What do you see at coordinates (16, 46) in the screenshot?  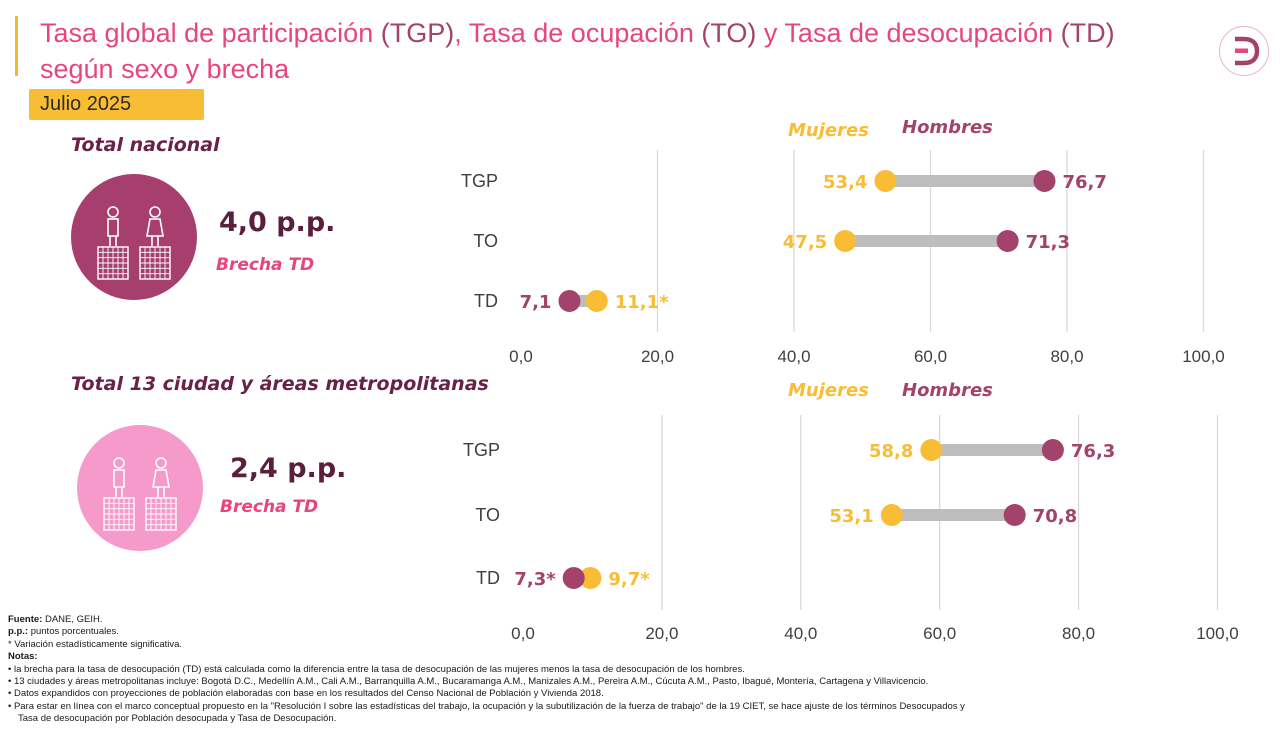 I see `title-accent-bar` at bounding box center [16, 46].